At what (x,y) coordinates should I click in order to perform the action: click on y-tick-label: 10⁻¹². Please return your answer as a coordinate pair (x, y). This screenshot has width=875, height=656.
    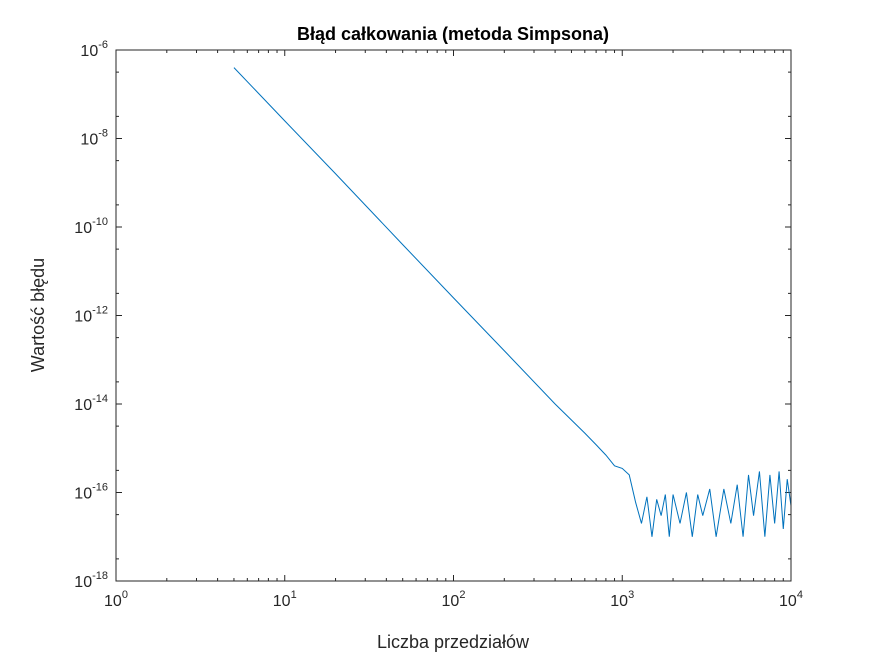
    Looking at the image, I should click on (91, 315).